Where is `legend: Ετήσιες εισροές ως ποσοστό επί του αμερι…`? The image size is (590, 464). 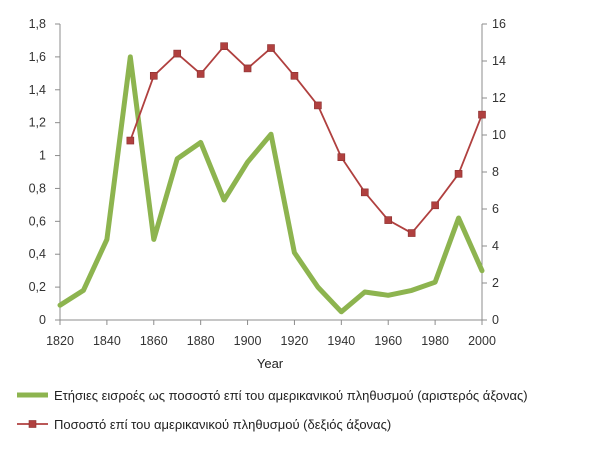
legend: Ετήσιες εισροές ως ποσοστό επί του αμερι… is located at coordinates (272, 410).